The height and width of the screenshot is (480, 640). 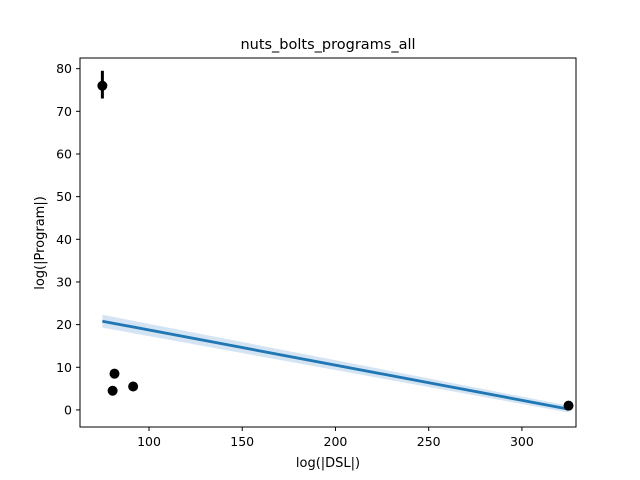 I want to click on y-tick-label-3: 30, so click(x=64, y=281).